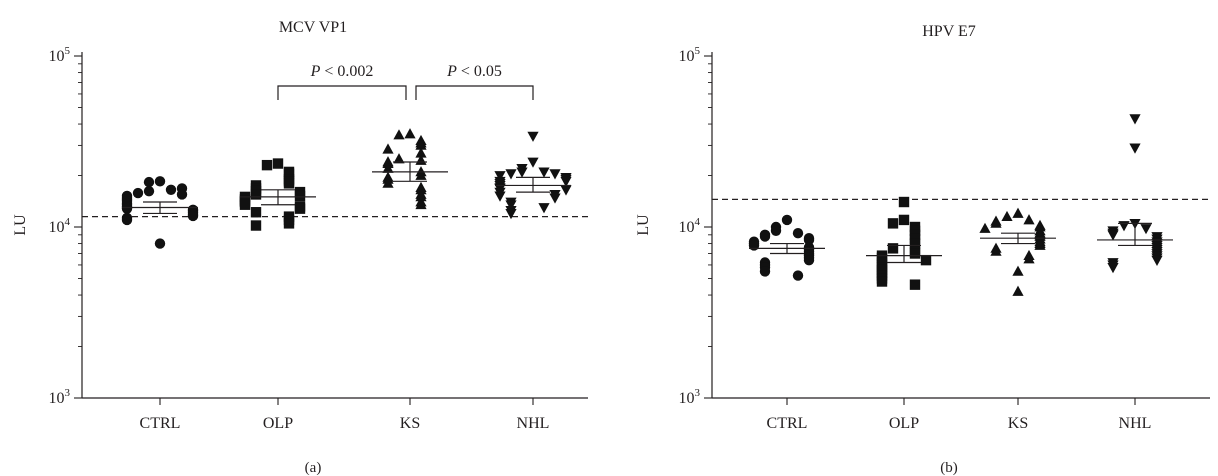 This screenshot has width=1218, height=476. I want to click on p-value-label: P < 0.05, so click(474, 71).